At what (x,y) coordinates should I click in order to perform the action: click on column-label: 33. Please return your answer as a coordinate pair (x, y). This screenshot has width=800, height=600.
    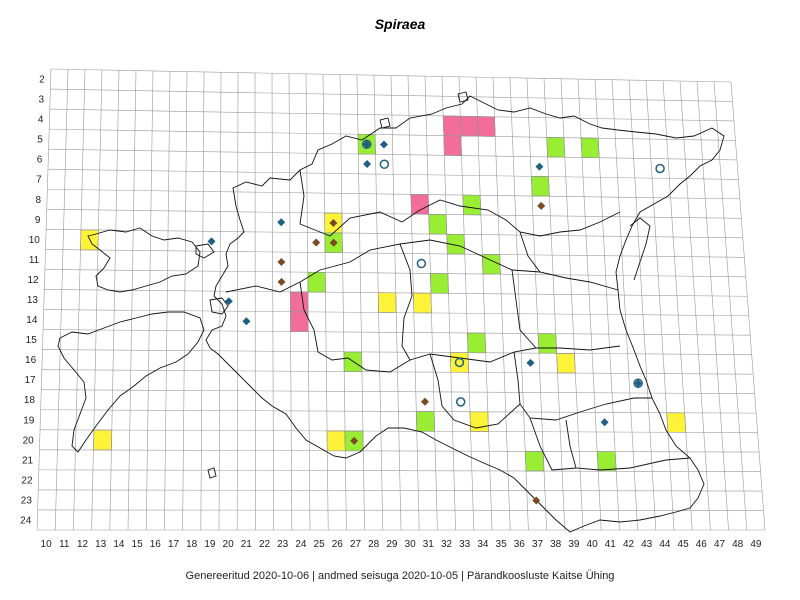
    Looking at the image, I should click on (465, 544).